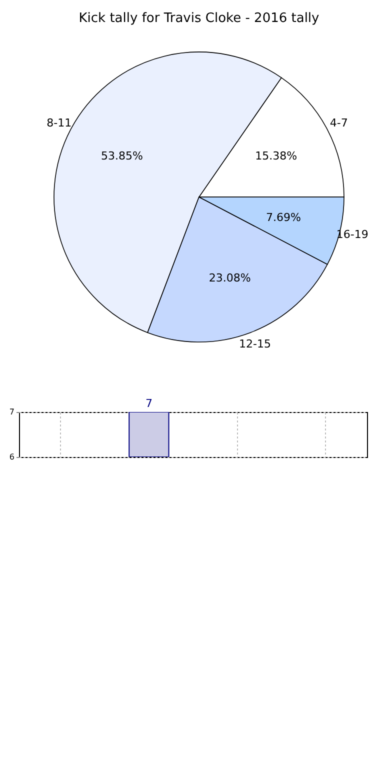  What do you see at coordinates (121, 156) in the screenshot?
I see `data-label: 53.85%` at bounding box center [121, 156].